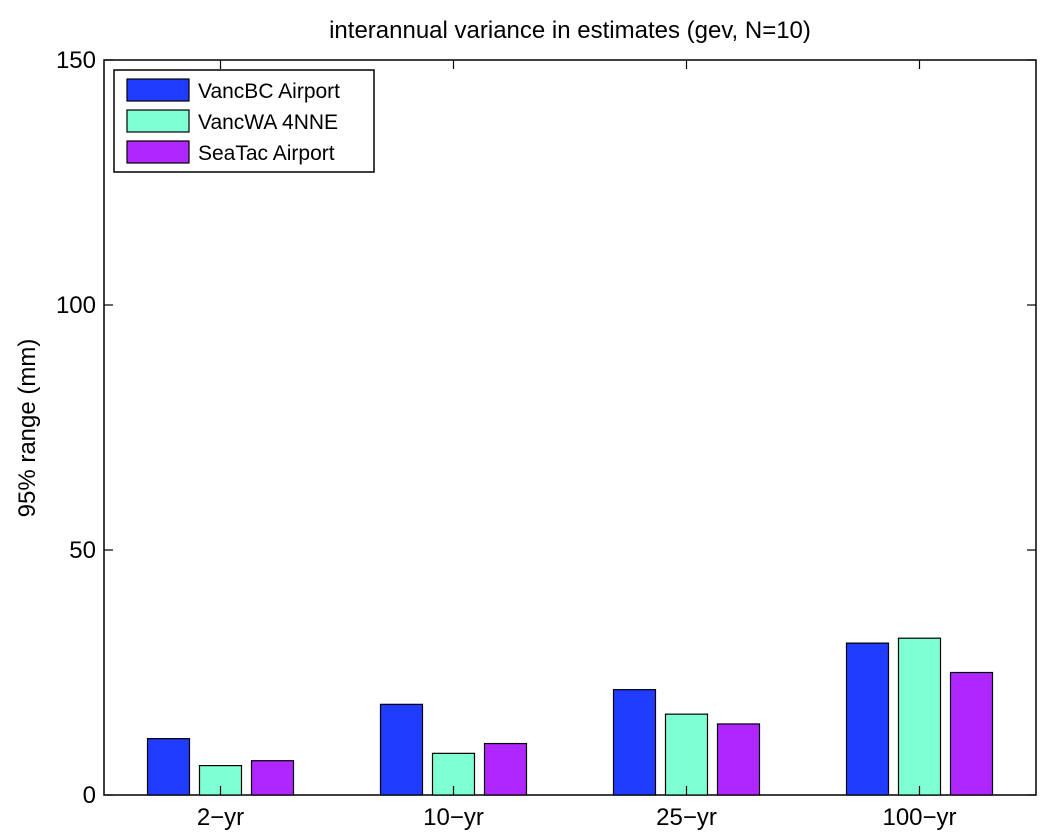  Describe the element at coordinates (76, 60) in the screenshot. I see `y-tick-label: 150` at that location.